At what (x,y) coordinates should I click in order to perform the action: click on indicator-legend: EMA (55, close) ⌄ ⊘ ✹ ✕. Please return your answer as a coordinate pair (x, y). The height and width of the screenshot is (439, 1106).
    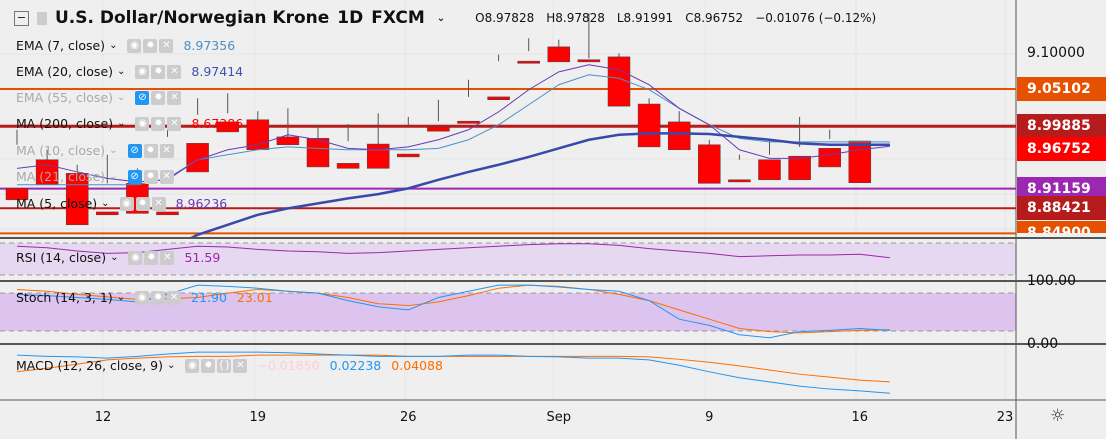
    Looking at the image, I should click on (99, 97).